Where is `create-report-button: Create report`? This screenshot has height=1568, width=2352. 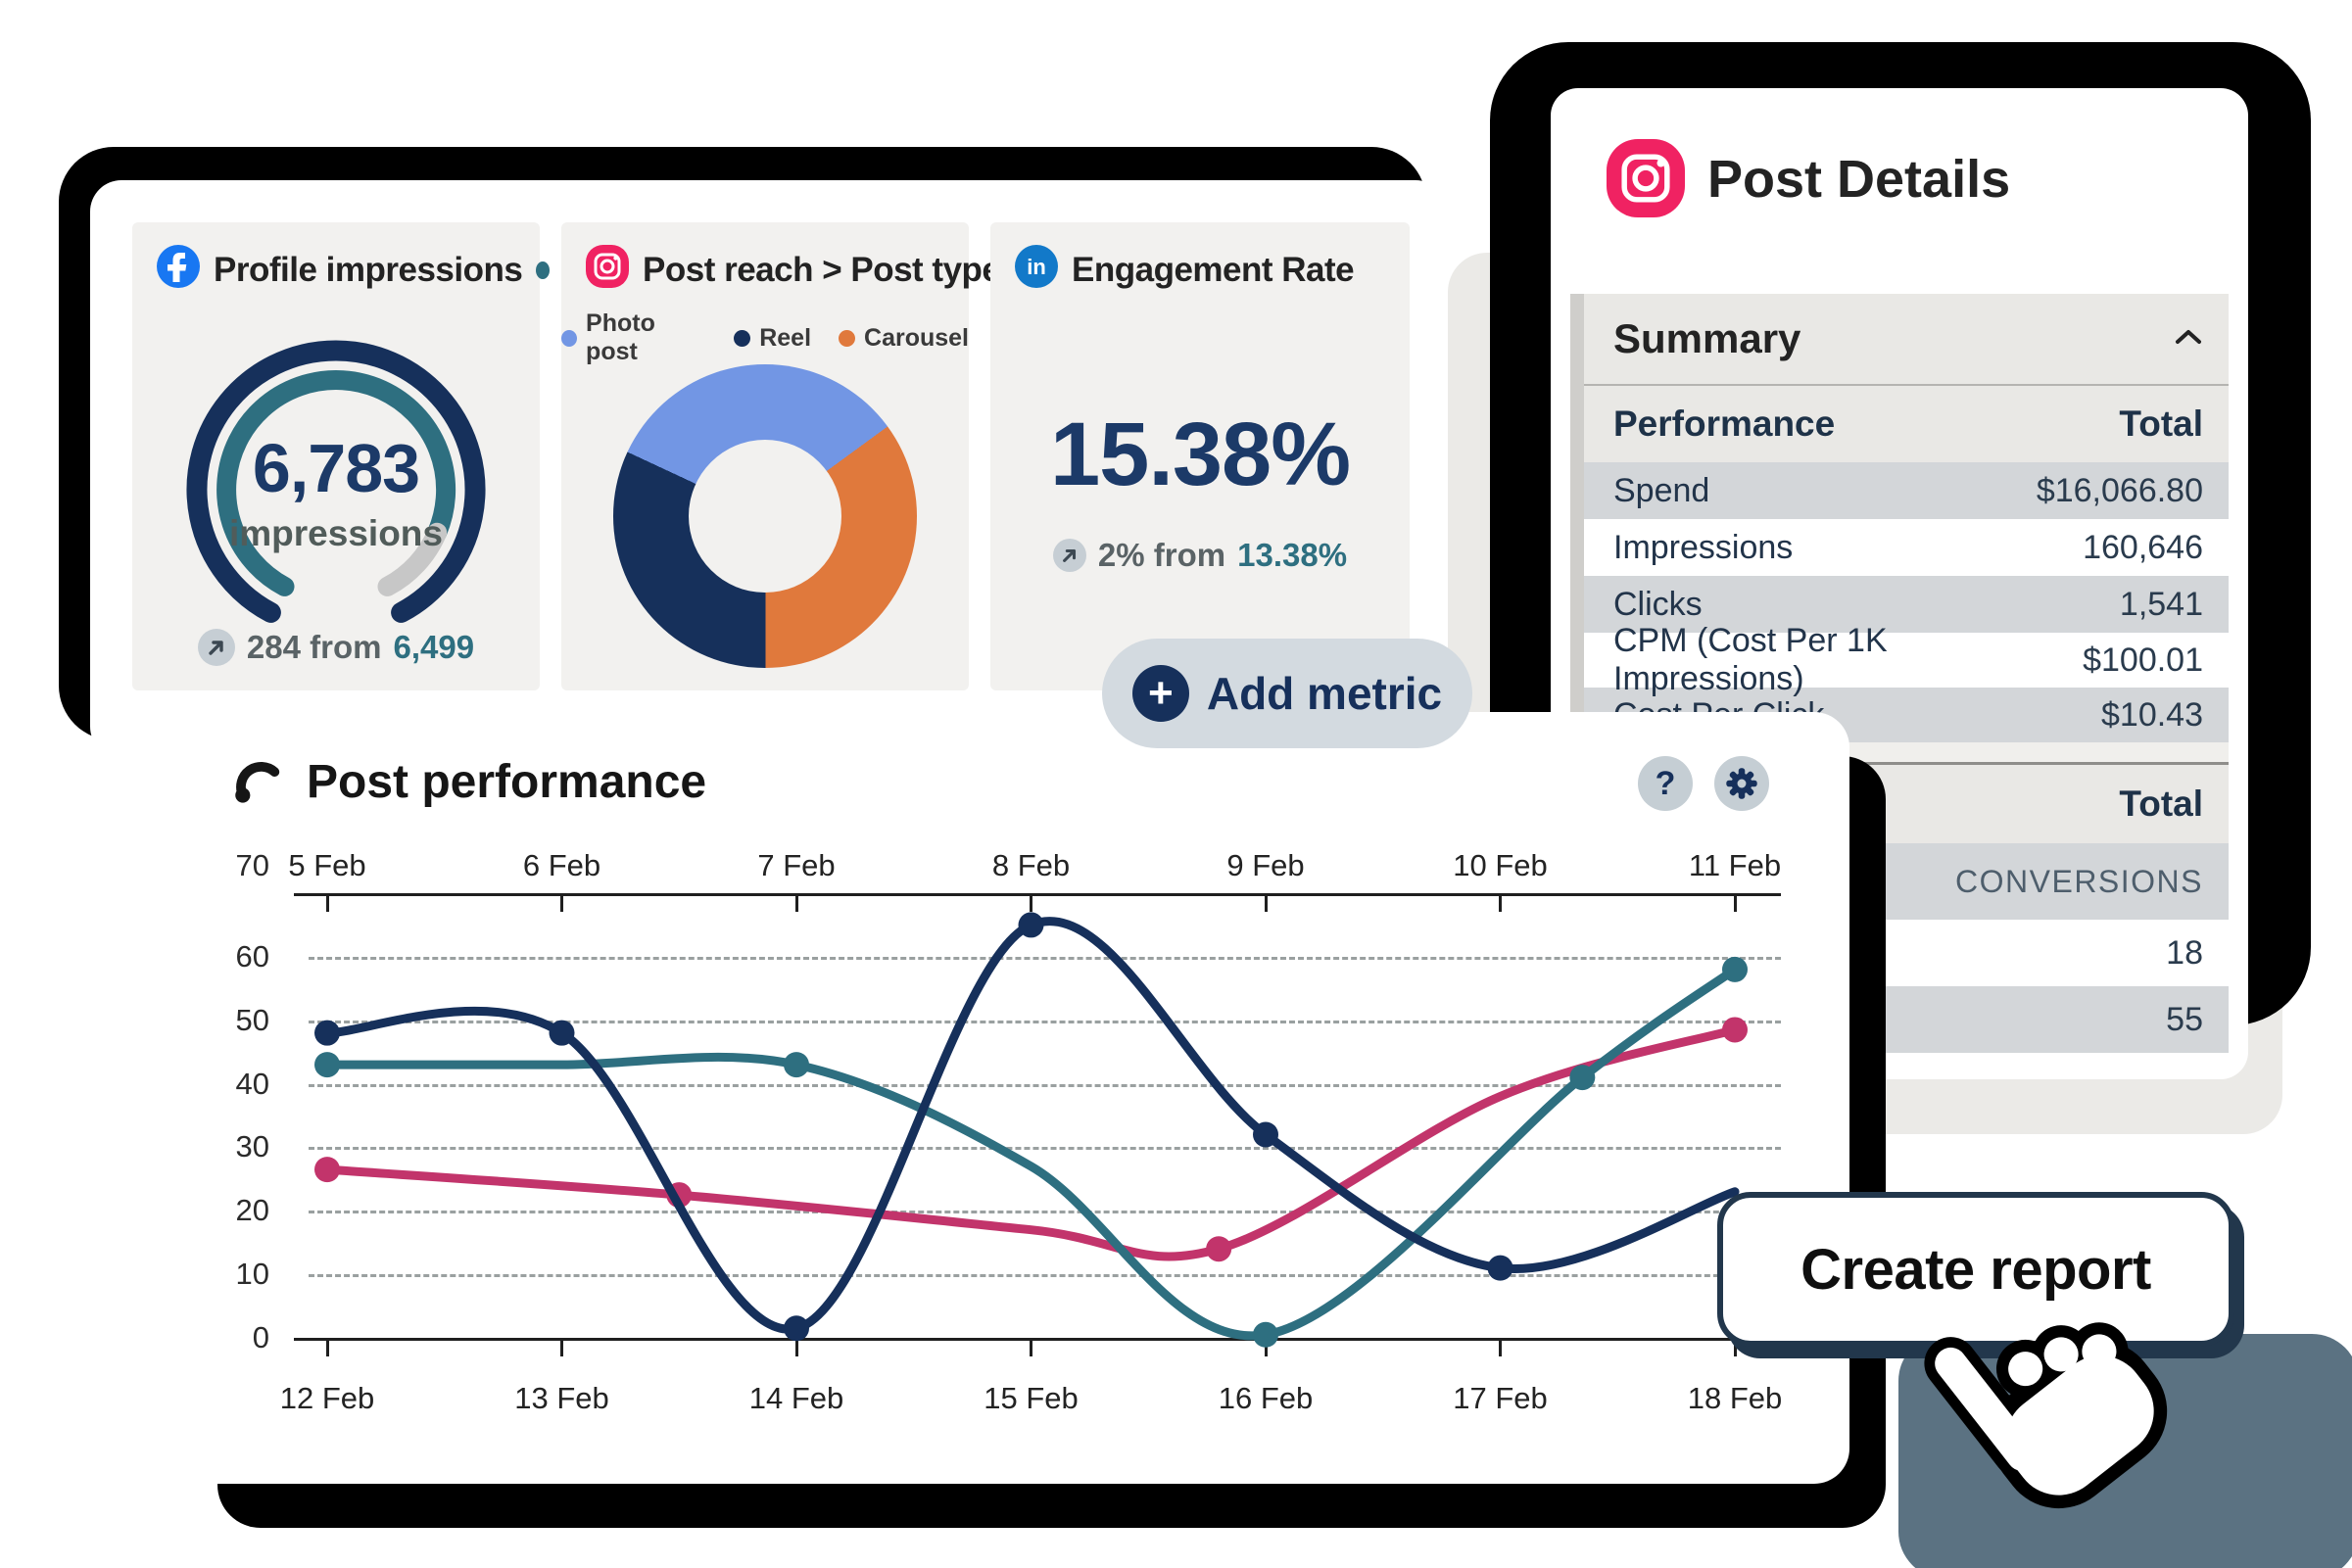 create-report-button: Create report is located at coordinates (1975, 1269).